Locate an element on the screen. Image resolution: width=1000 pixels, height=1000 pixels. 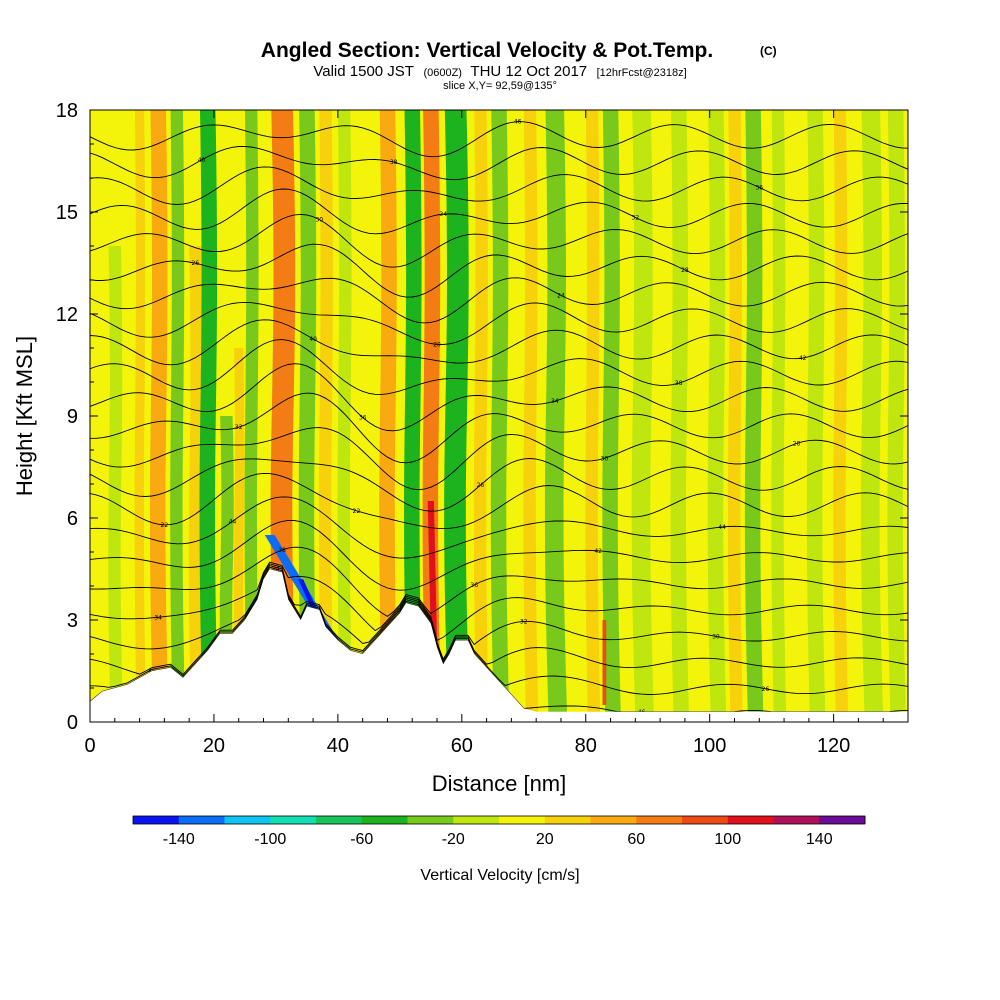
x-tick-label: 120 is located at coordinates (833, 746).